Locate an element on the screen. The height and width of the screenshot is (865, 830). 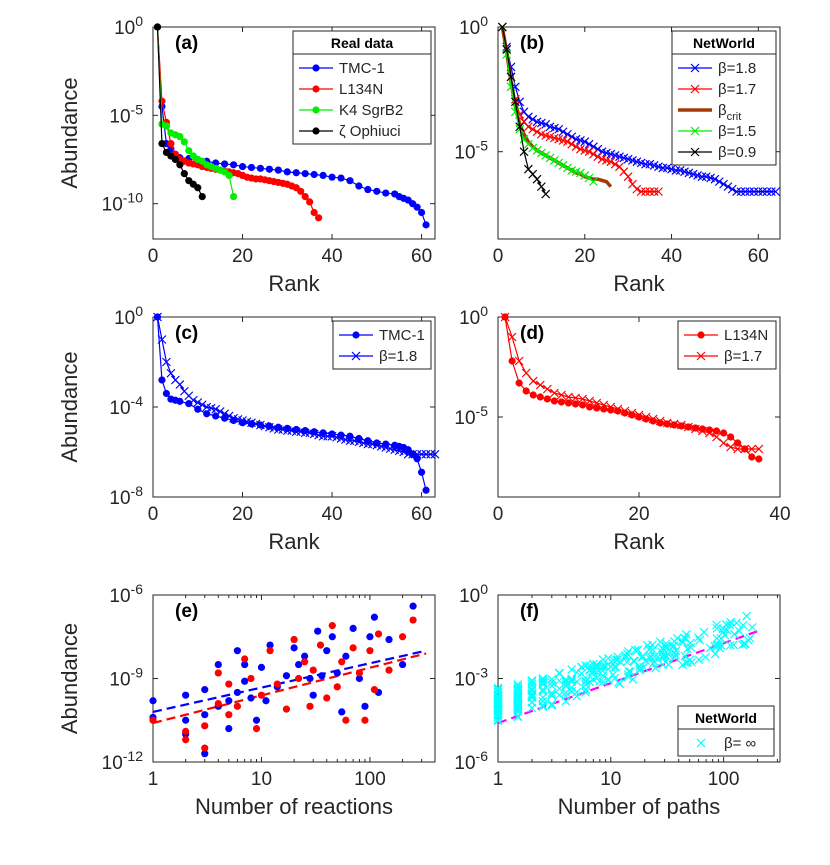
y-tick-label: 10⁰ is located at coordinates (128, 26).